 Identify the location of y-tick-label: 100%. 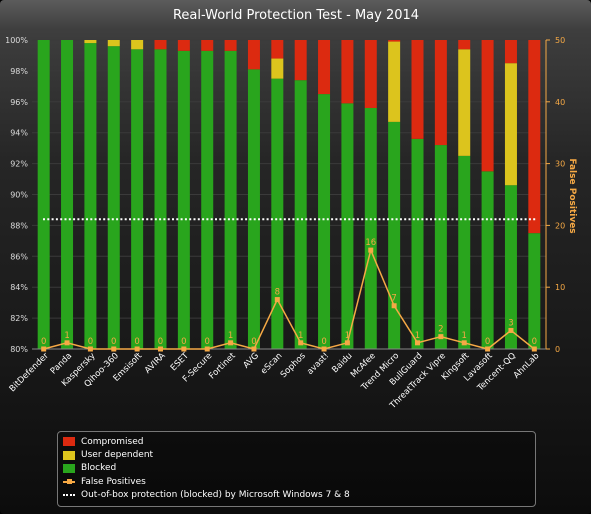
(16, 40).